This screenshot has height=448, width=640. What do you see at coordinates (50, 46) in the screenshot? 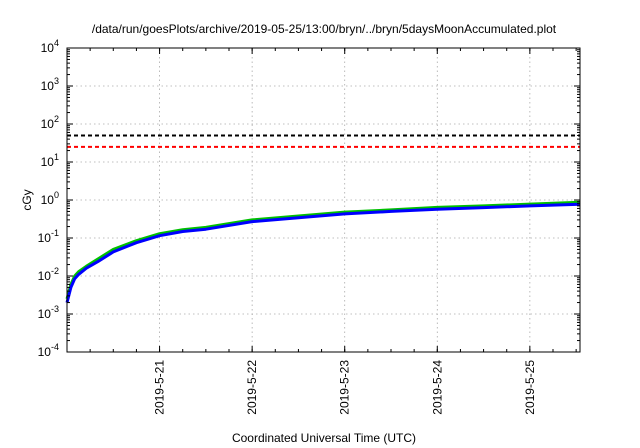
I see `y-tick-label: 10⁴` at bounding box center [50, 46].